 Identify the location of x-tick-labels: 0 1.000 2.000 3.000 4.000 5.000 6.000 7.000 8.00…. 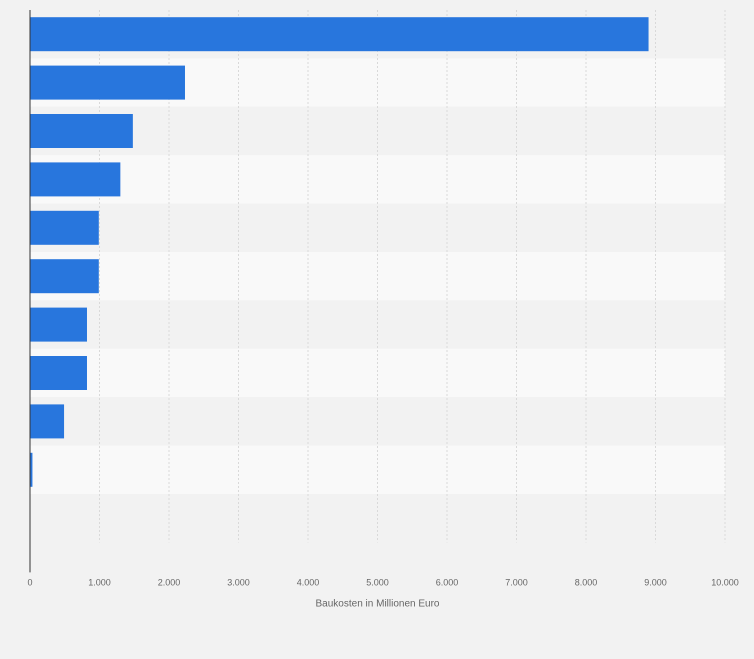
(382, 582).